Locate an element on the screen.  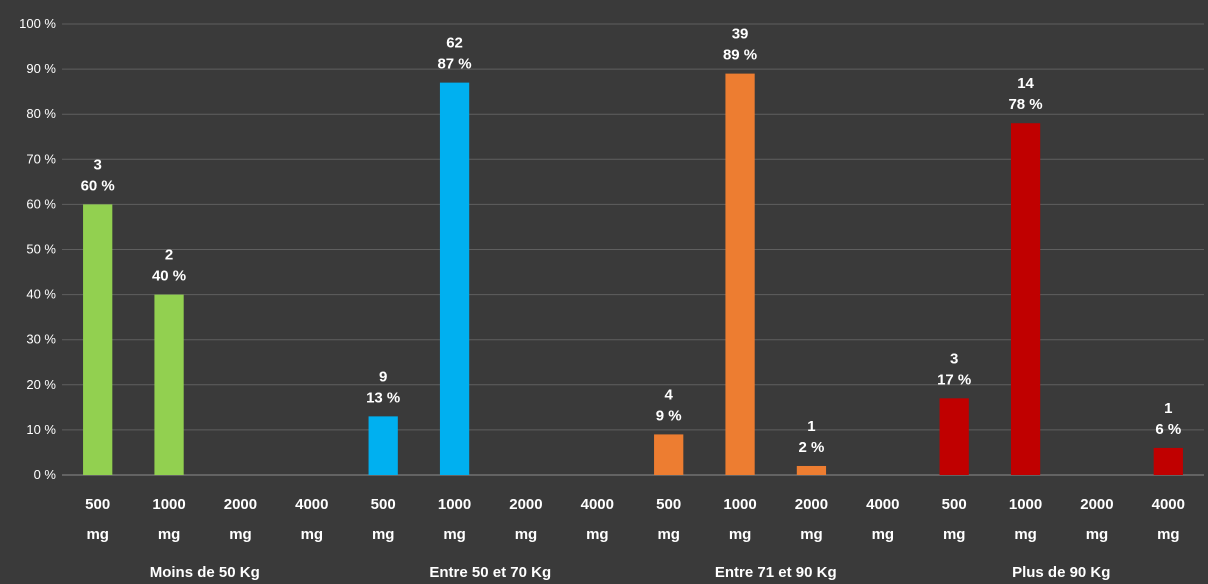
data-label-percent: 60 % is located at coordinates (98, 185).